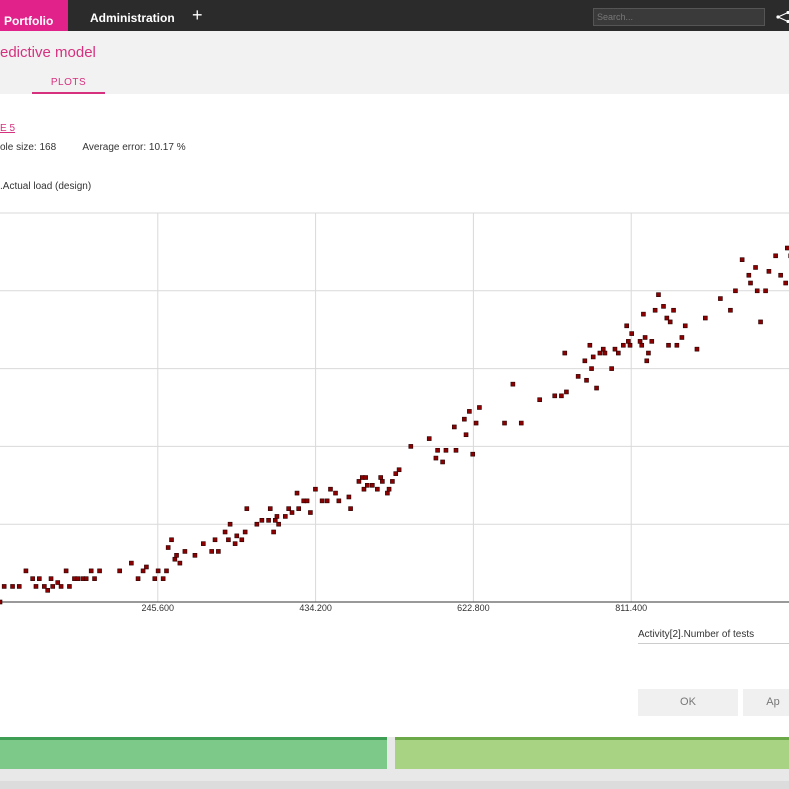 The height and width of the screenshot is (789, 789). Describe the element at coordinates (197, 15) in the screenshot. I see `add-tab-button: +` at that location.